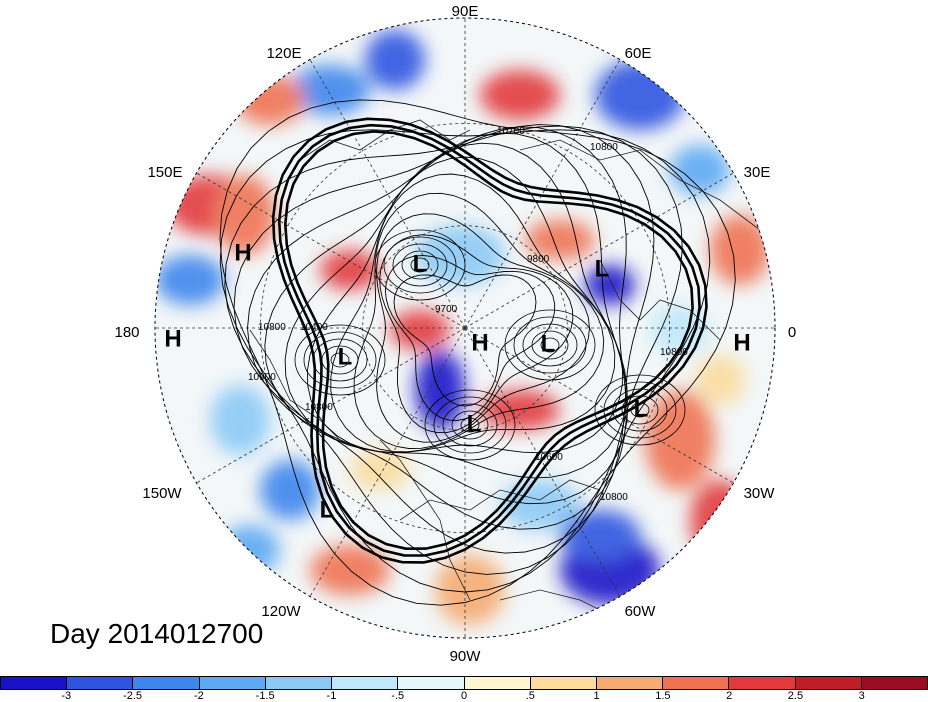 This screenshot has height=702, width=928. Describe the element at coordinates (265, 696) in the screenshot. I see `colorbar-tick-label: -1.5` at that location.